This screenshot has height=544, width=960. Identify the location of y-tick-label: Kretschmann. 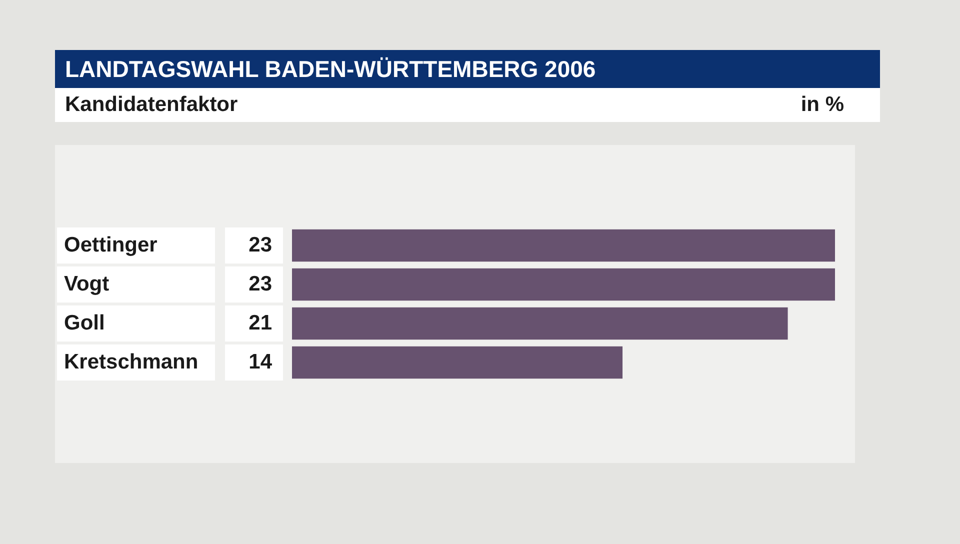
(131, 362).